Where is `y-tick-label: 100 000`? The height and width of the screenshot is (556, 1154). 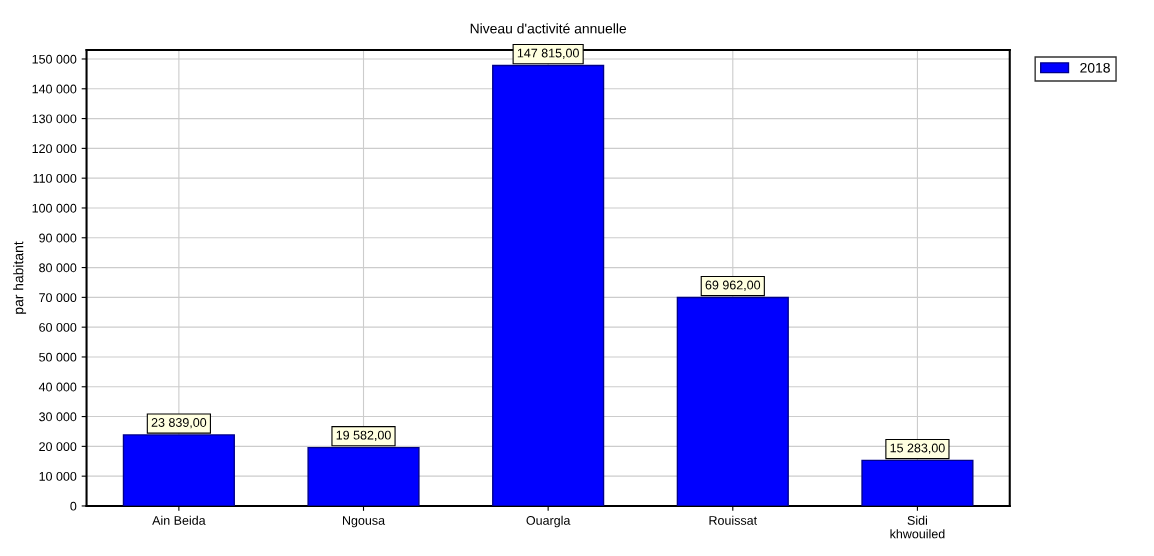
y-tick-label: 100 000 is located at coordinates (54, 208).